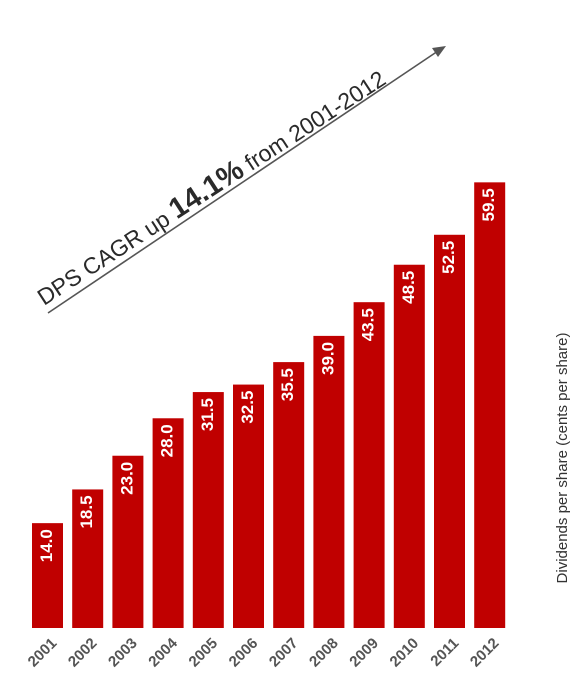 The width and height of the screenshot is (583, 695). Describe the element at coordinates (439, 51) in the screenshot. I see `trend-arrow-head` at that location.